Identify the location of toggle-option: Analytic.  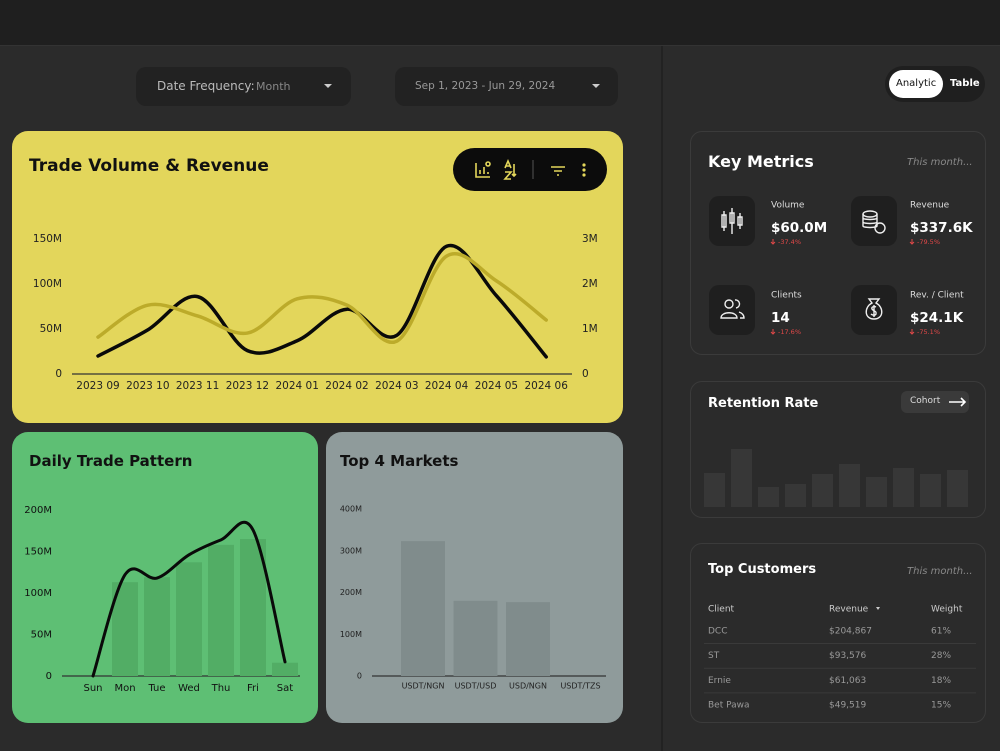
(916, 83).